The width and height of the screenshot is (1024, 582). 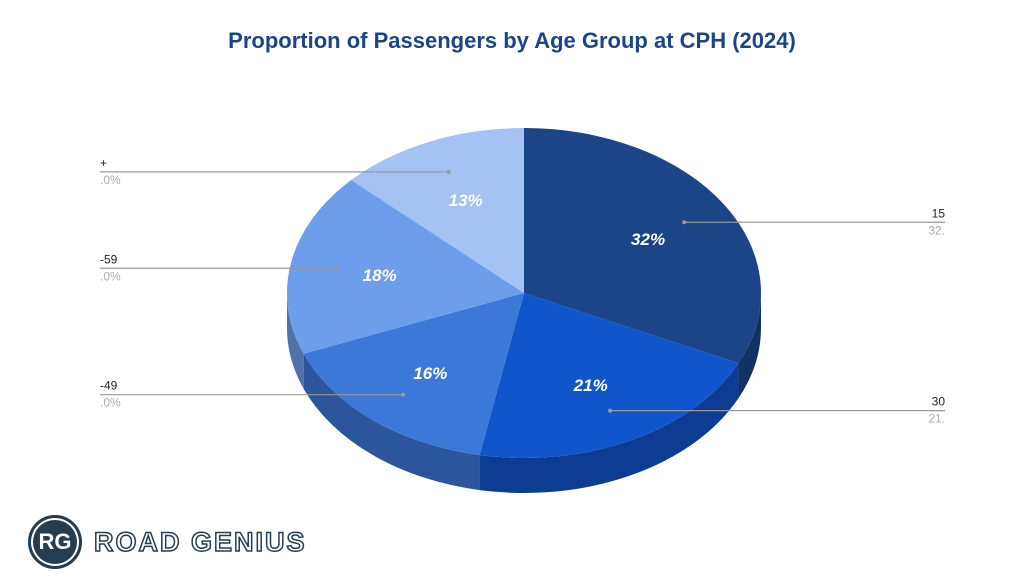 What do you see at coordinates (200, 542) in the screenshot?
I see `logo-text: ROAD GENIUS` at bounding box center [200, 542].